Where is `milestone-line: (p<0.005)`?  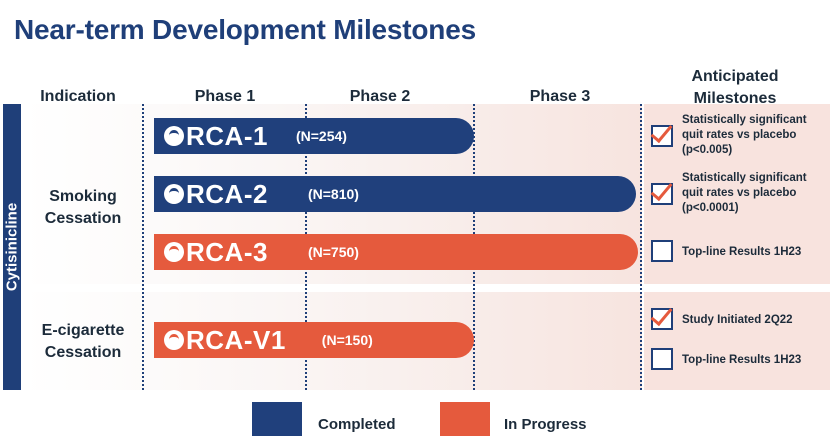
milestone-line: (p<0.005) is located at coordinates (707, 150).